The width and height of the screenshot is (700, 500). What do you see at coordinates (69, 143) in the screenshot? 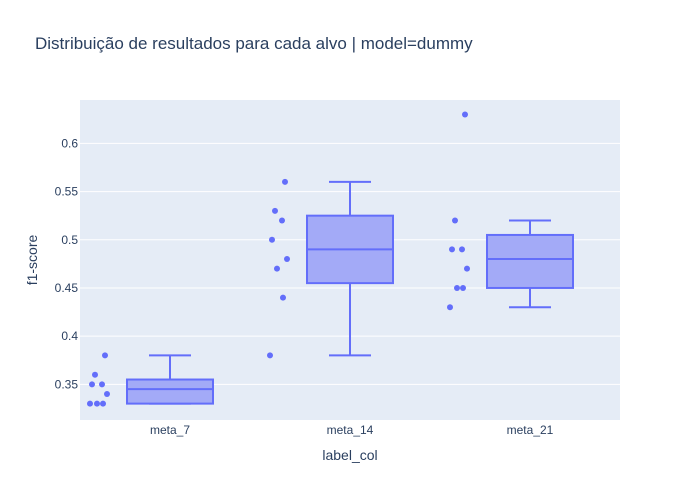
I see `y-tick-label: 0.6` at bounding box center [69, 143].